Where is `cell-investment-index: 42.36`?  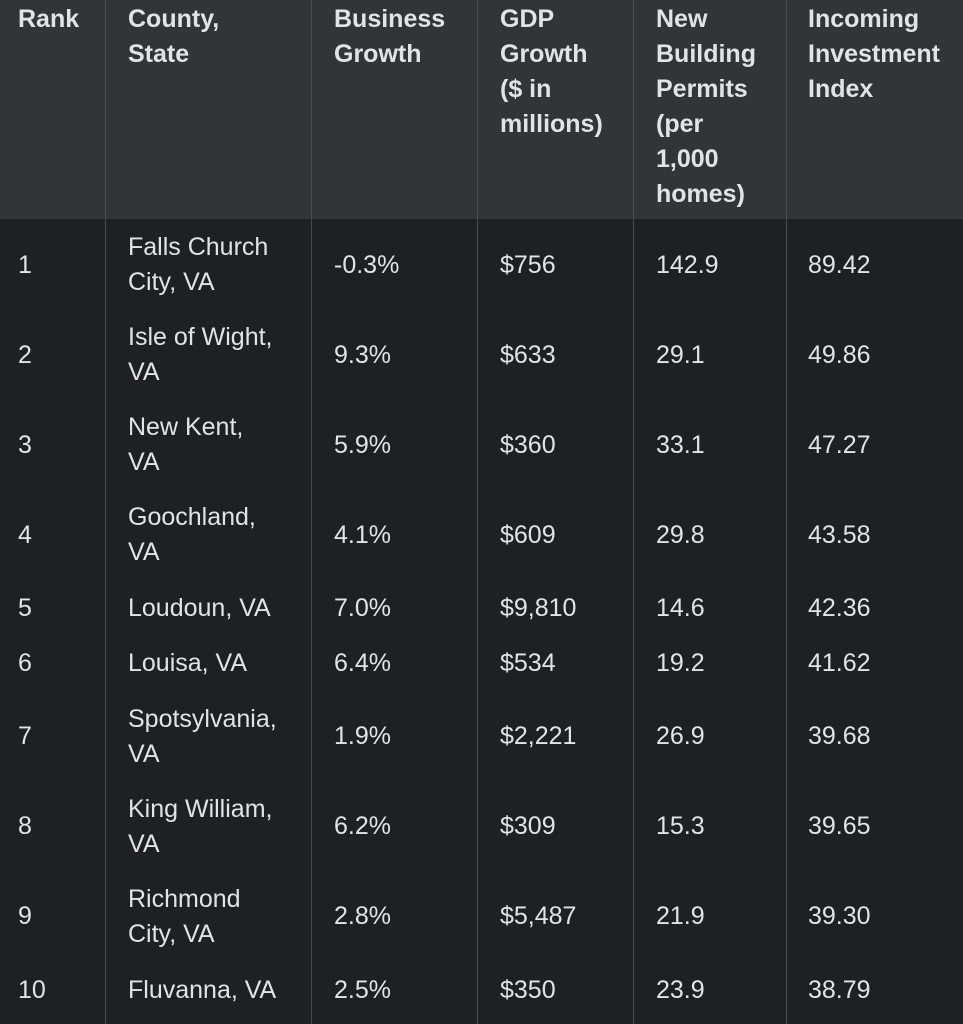 cell-investment-index: 42.36 is located at coordinates (839, 608).